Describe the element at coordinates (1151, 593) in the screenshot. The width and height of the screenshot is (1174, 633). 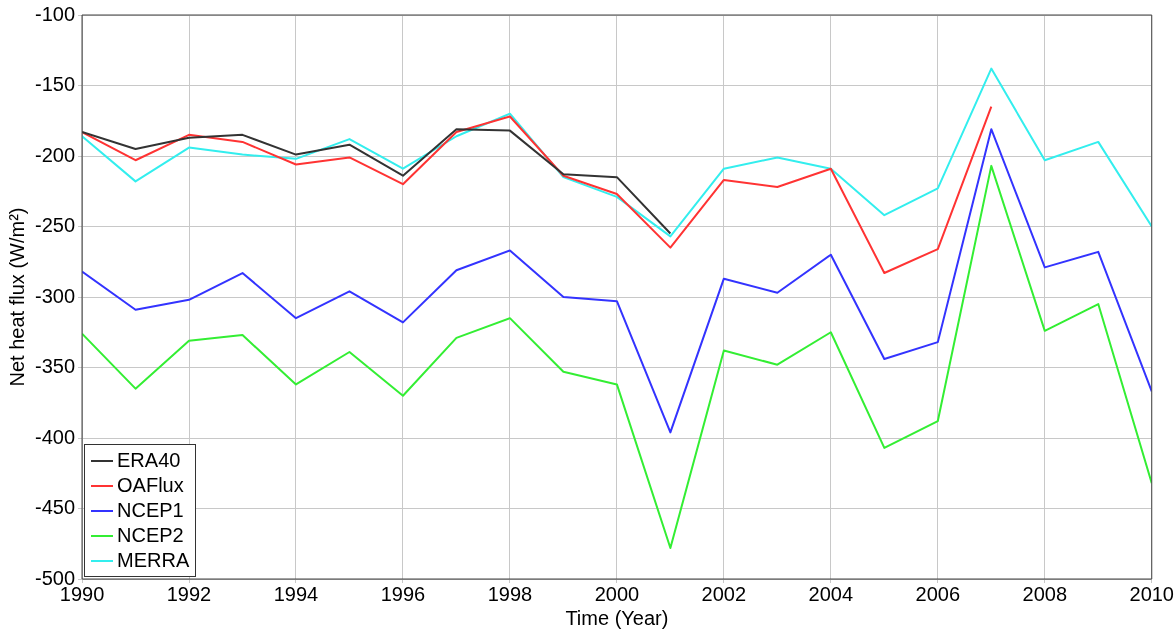
I see `x-tick-label: 2010` at that location.